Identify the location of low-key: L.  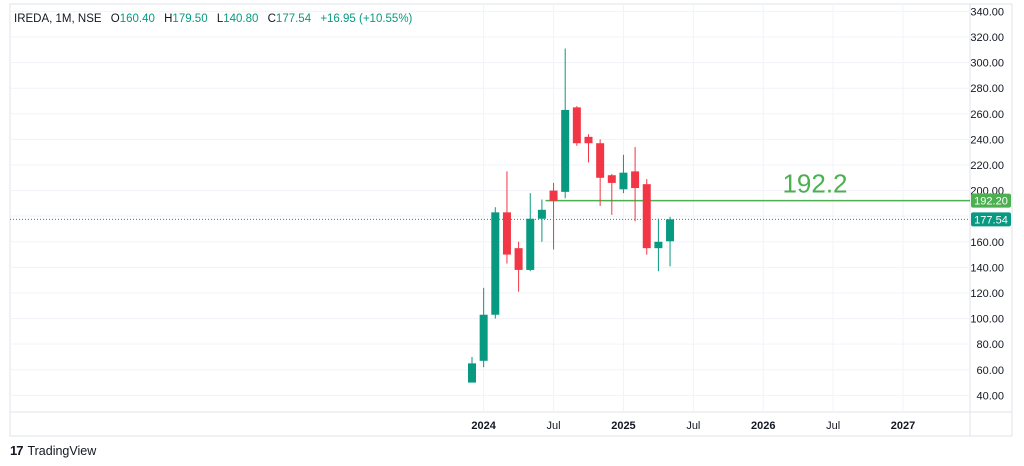
(220, 19).